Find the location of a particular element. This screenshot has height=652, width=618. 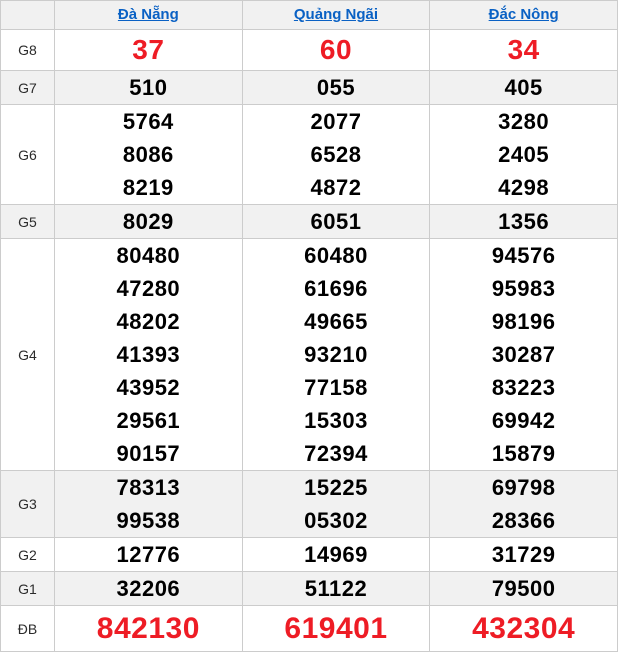

prize-number: 79500 is located at coordinates (523, 588).